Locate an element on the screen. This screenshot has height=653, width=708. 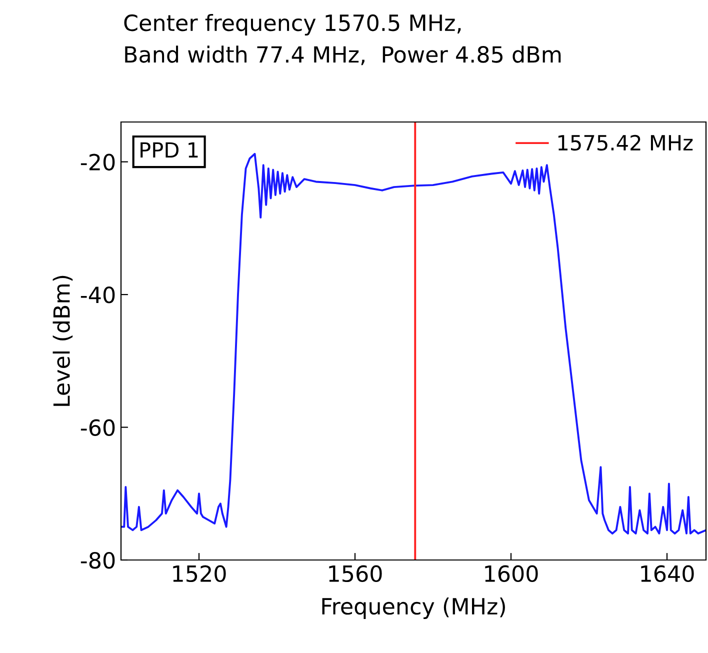
y-axis-title: Level (dBm) is located at coordinates (62, 341).